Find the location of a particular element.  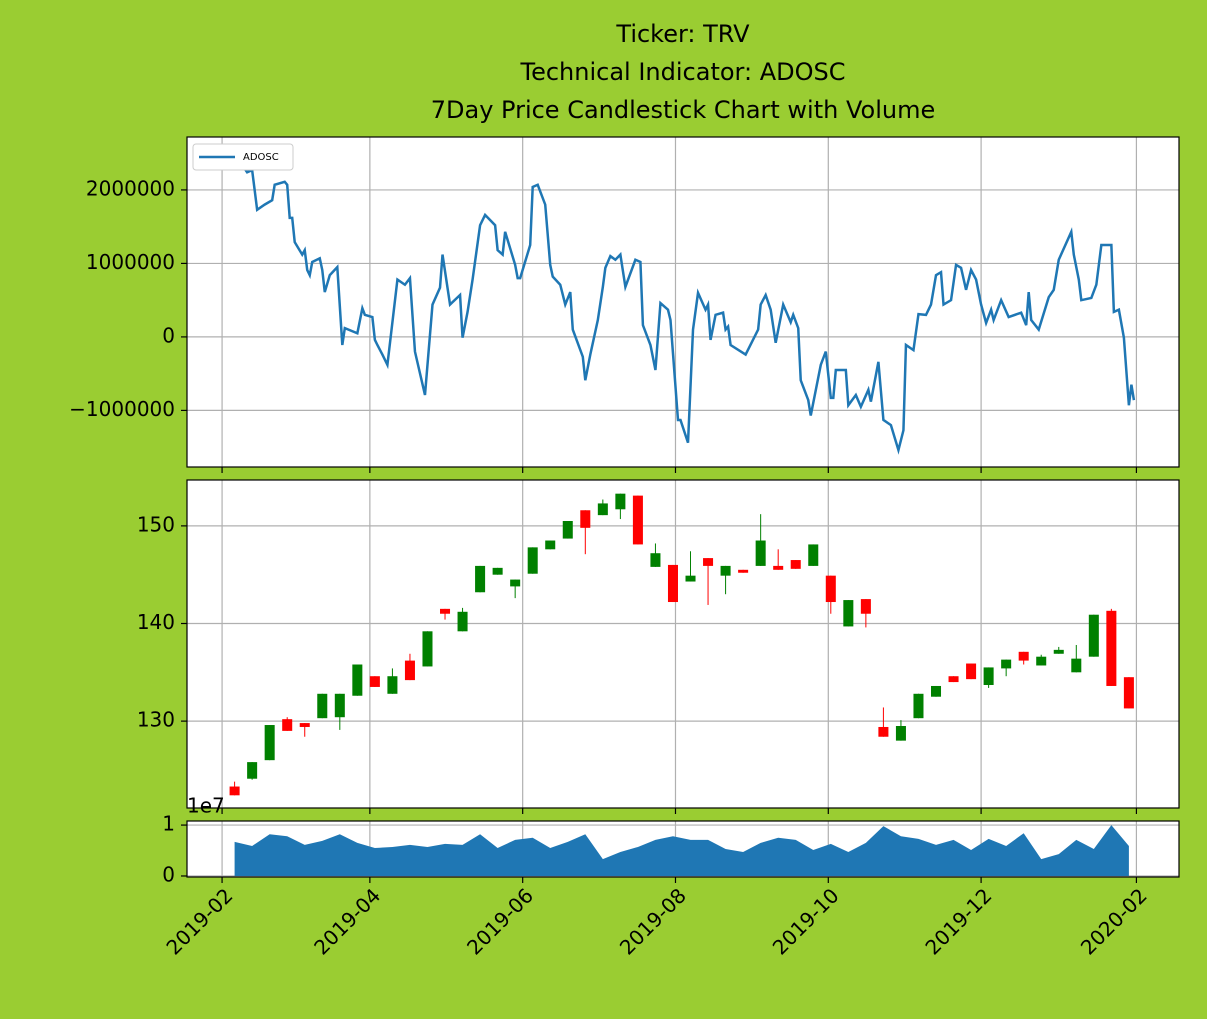

plot-layer is located at coordinates (681, 850).